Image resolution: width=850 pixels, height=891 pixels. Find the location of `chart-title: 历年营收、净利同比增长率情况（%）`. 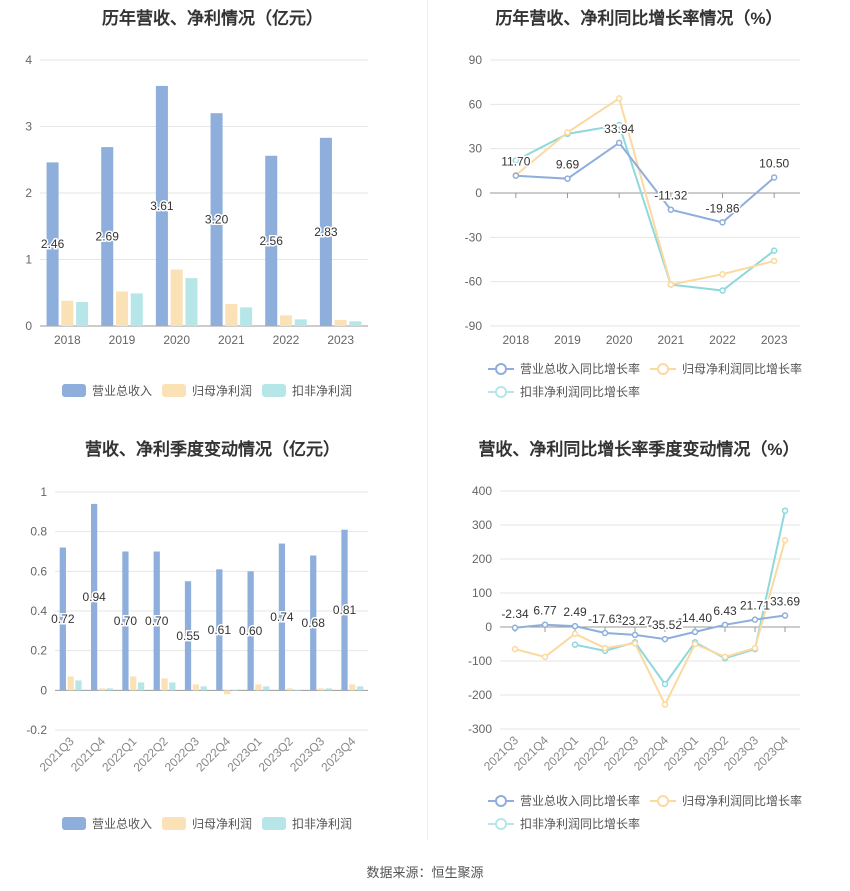

chart-title: 历年营收、净利同比增长率情况（%） is located at coordinates (639, 18).